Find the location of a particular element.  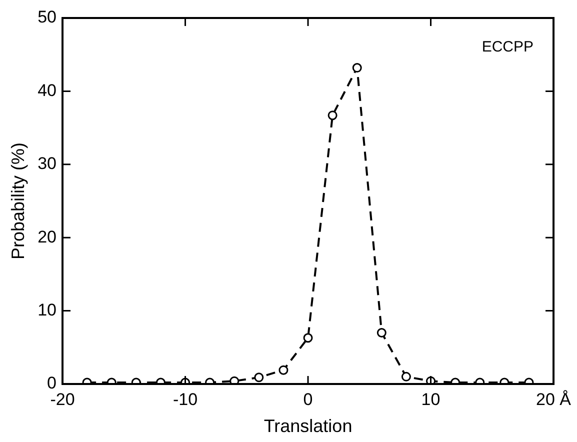

x-tick-label: 10 is located at coordinates (430, 399).